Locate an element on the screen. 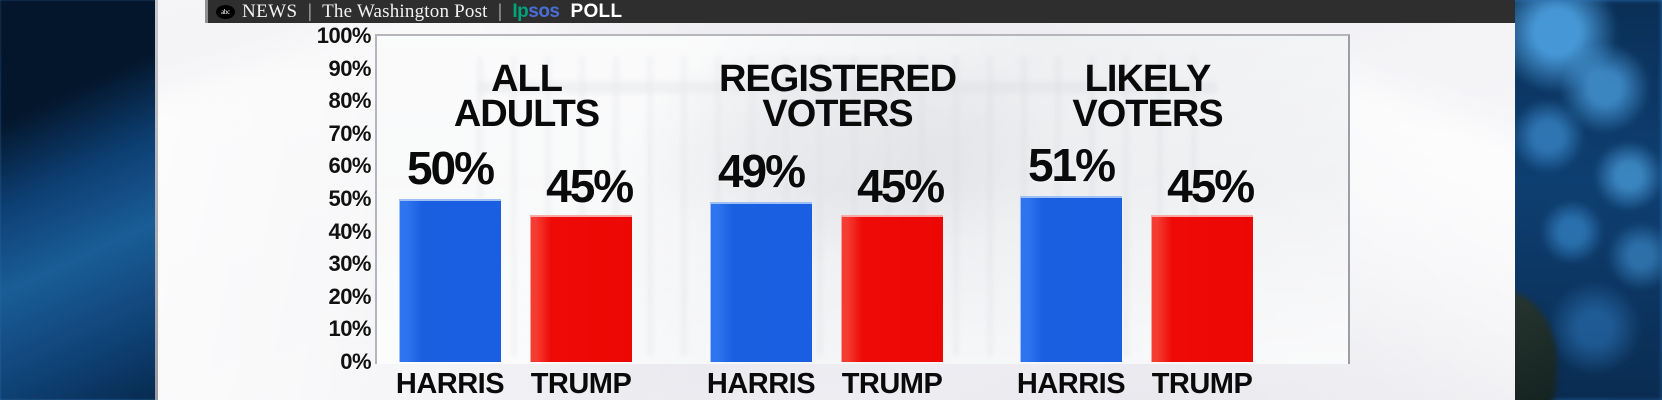 The image size is (1662, 400). bar-column-harris: 49% HARRIS is located at coordinates (761, 218).